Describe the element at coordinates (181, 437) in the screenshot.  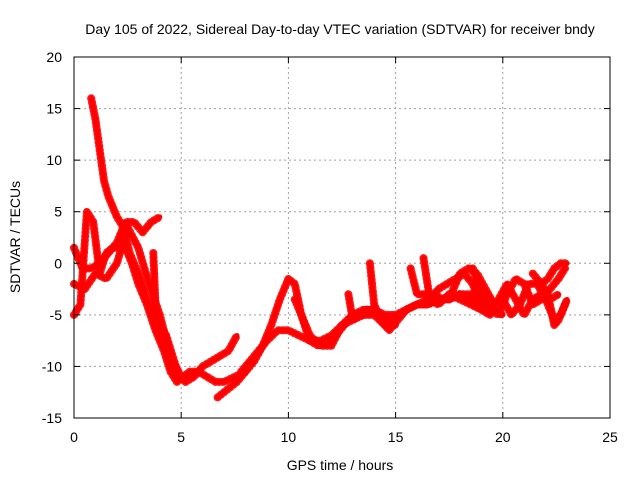
I see `x-tick-label: 5` at that location.